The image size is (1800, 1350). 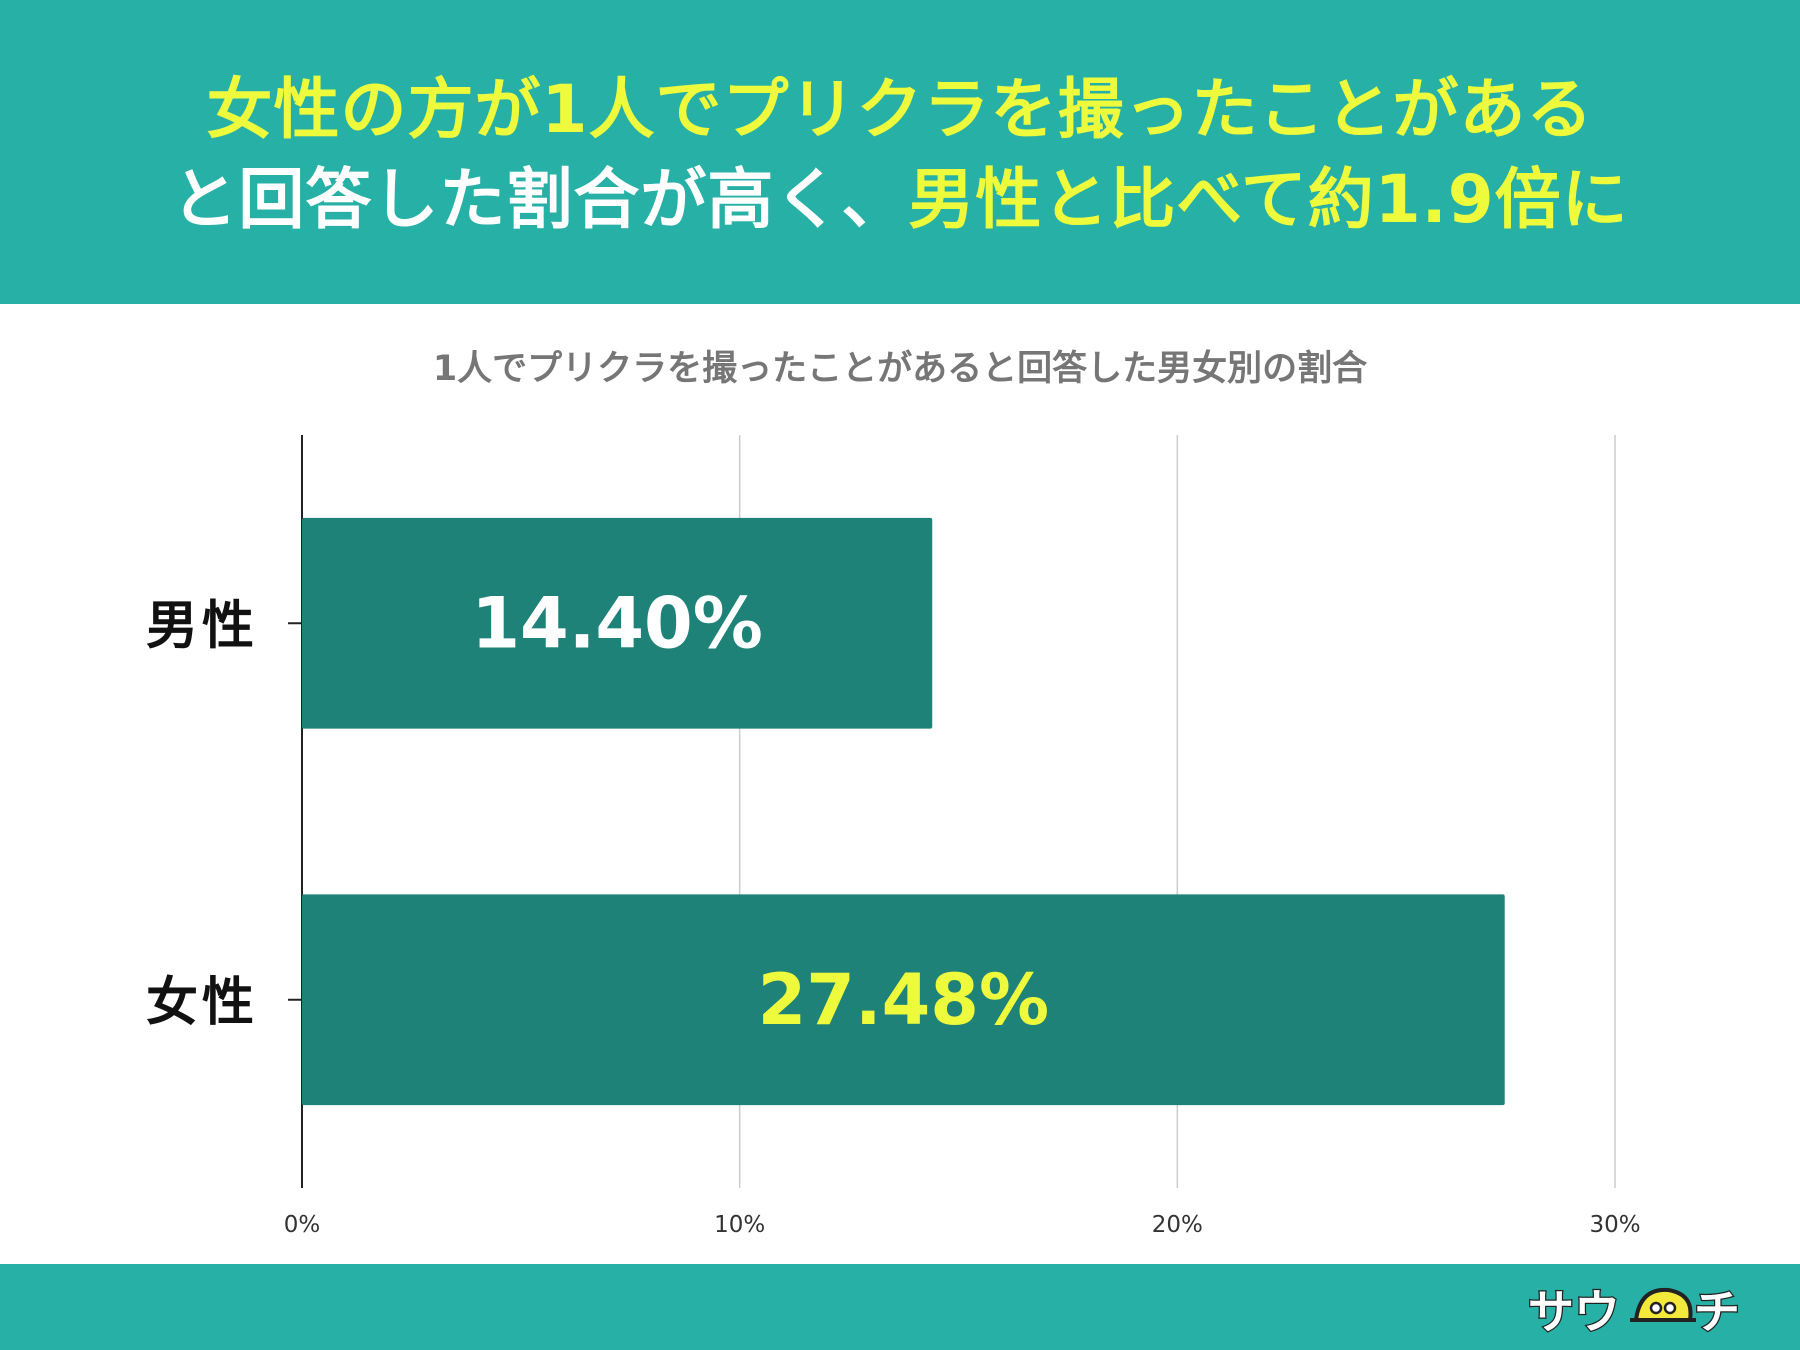 I want to click on brand-logo: サウ チ, so click(x=1634, y=1312).